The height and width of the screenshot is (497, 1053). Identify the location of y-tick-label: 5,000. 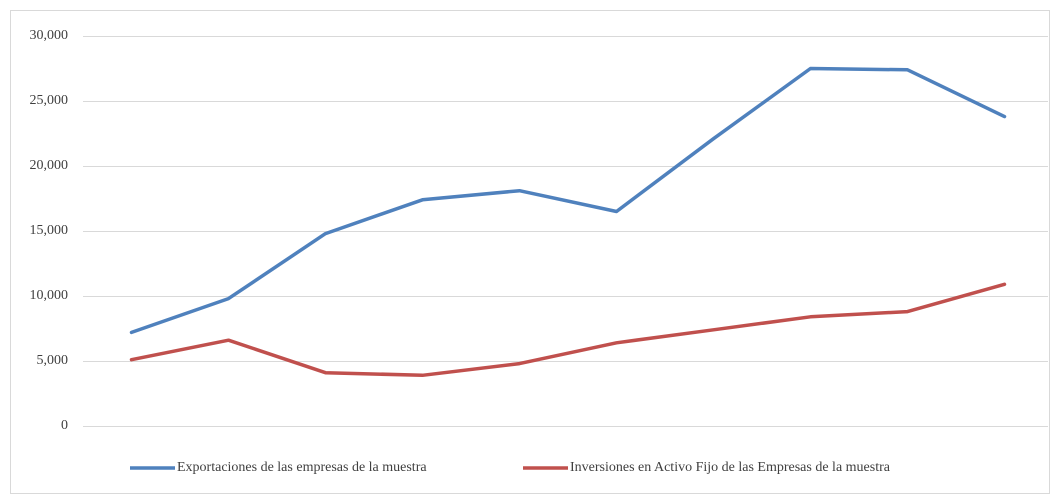
(53, 360).